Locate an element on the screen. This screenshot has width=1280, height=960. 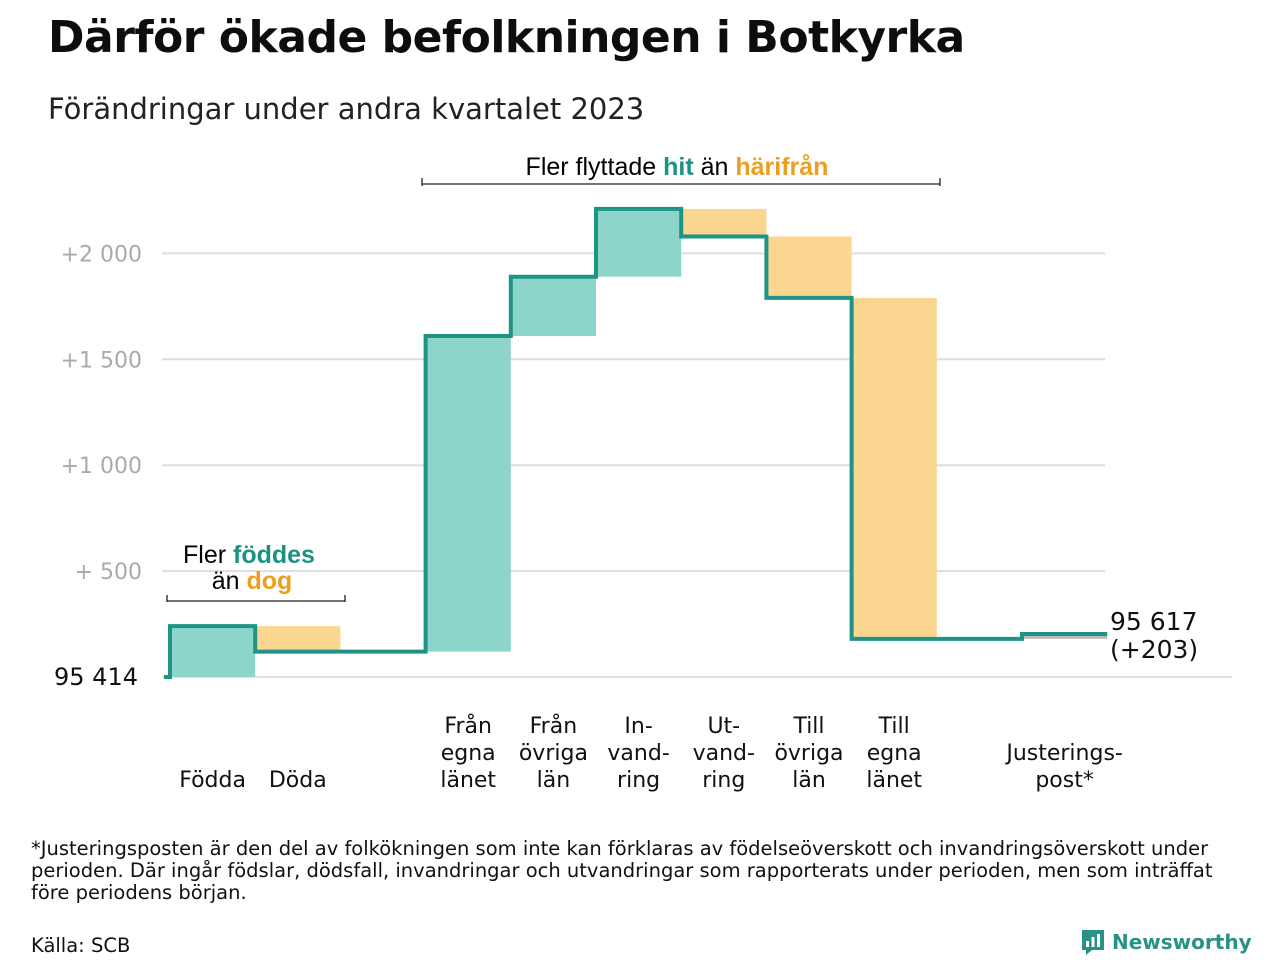
svg-text: än dog is located at coordinates (252, 581).